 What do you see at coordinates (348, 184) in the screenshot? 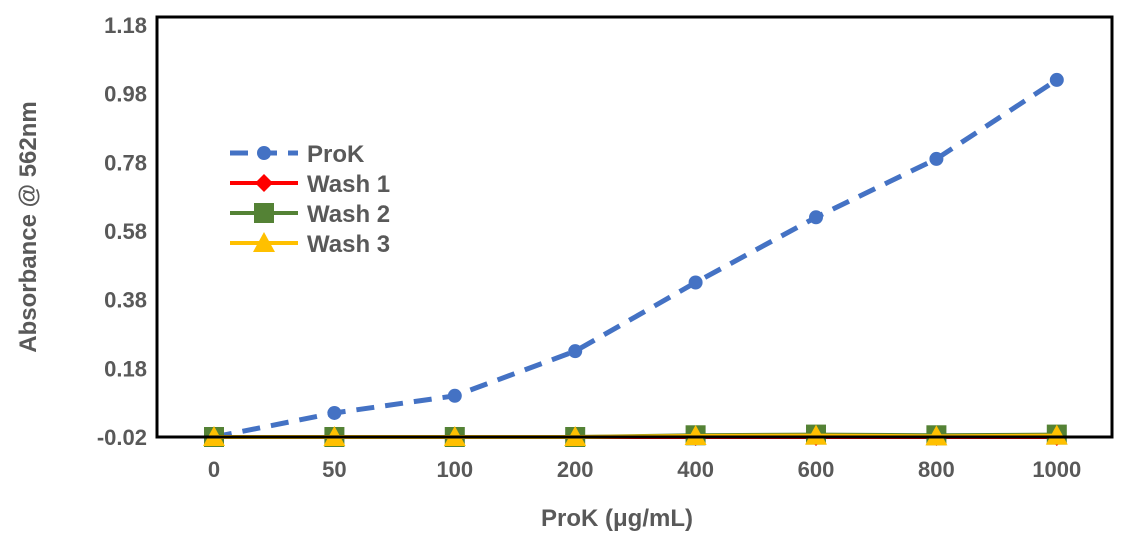
I see `legend-label: Wash 1` at bounding box center [348, 184].